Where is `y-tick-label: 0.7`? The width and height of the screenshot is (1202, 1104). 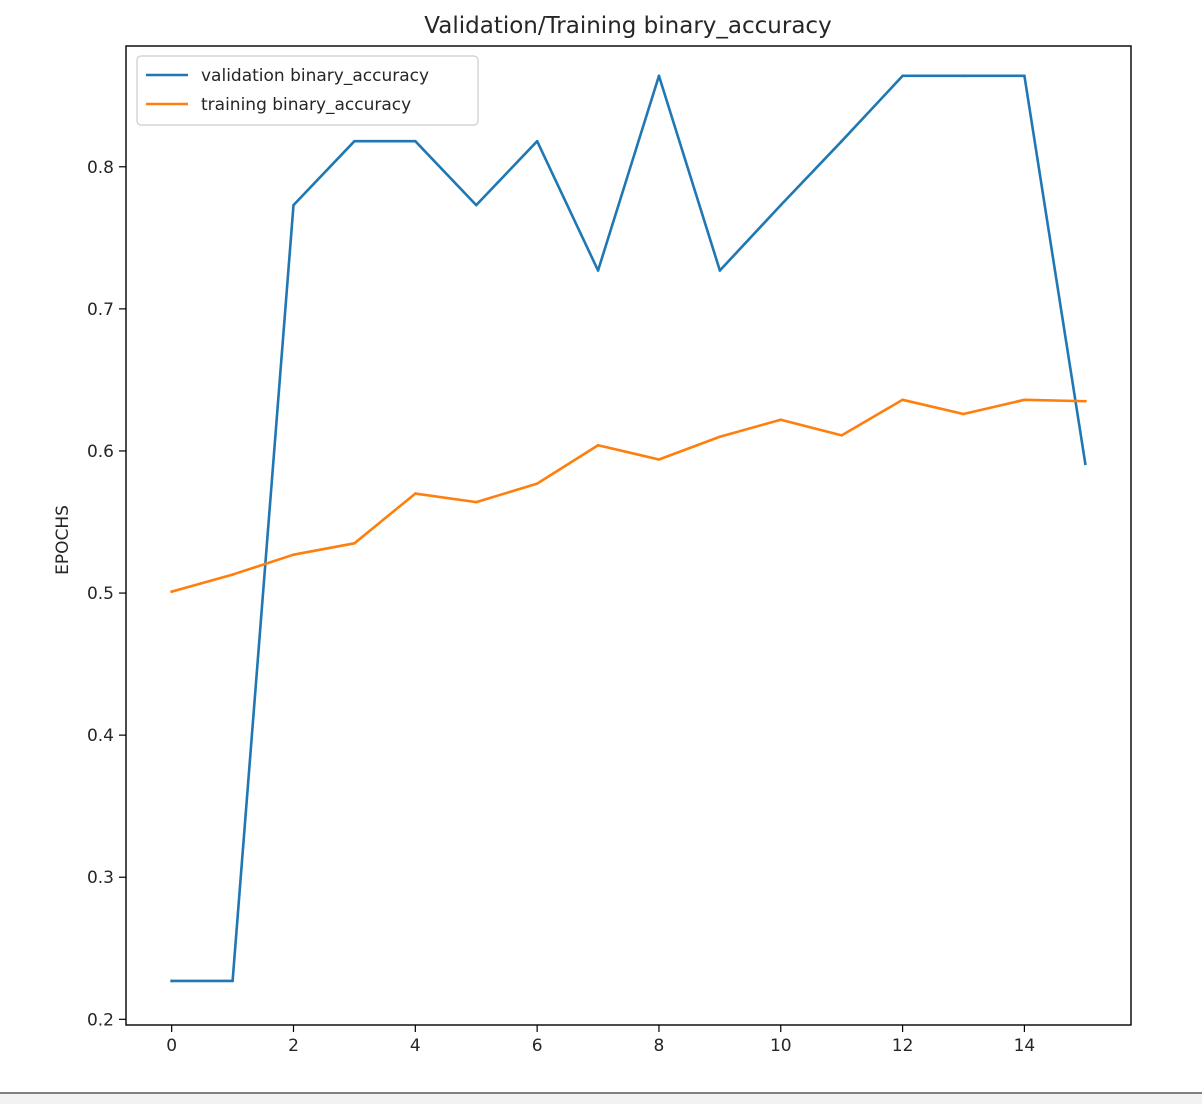
y-tick-label: 0.7 is located at coordinates (100, 310).